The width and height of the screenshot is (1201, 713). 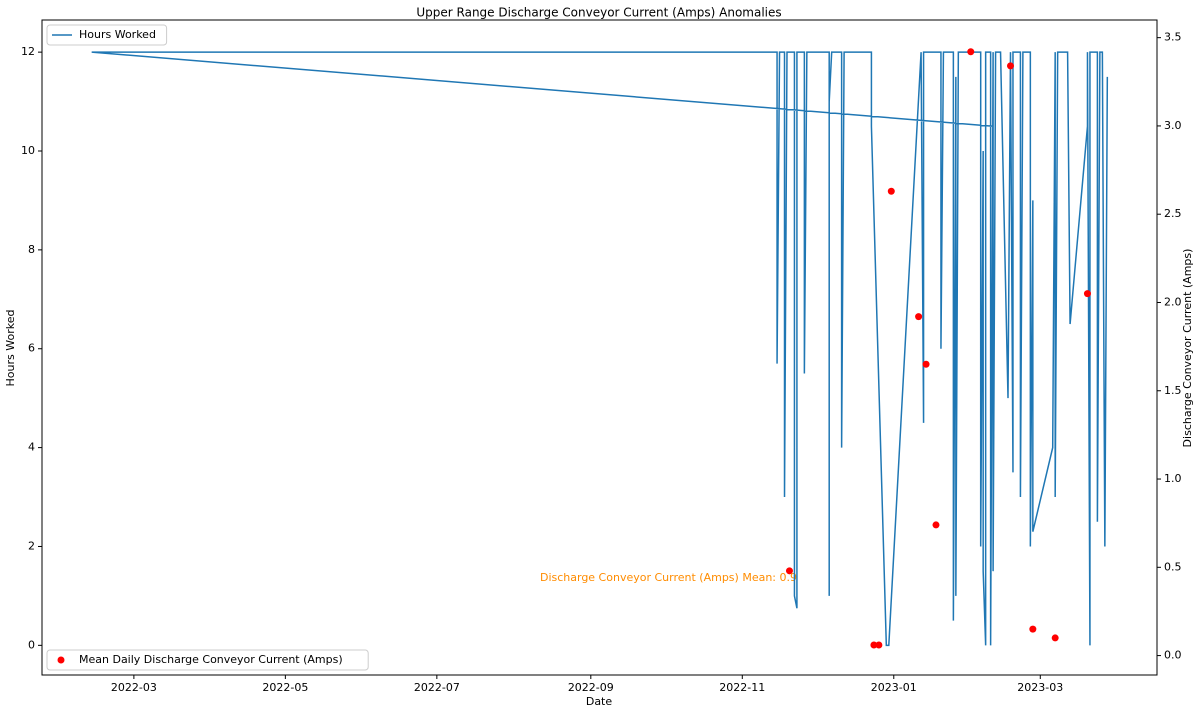 I want to click on y-axis-label: Hours Worked, so click(x=10, y=348).